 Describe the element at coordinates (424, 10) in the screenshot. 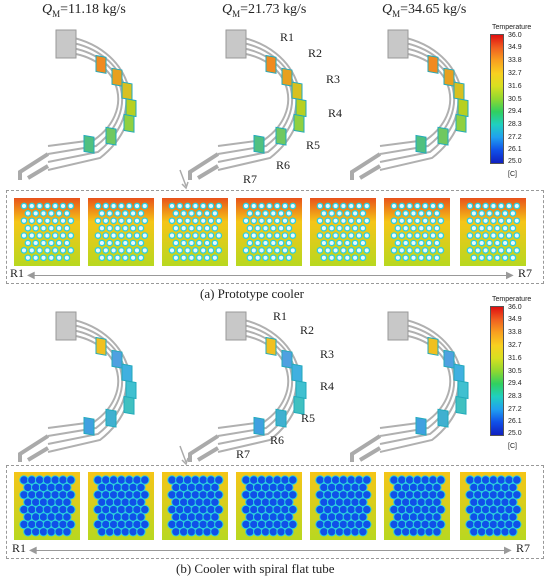

I see `flow-label-3: QM=34.65 kg/s` at that location.